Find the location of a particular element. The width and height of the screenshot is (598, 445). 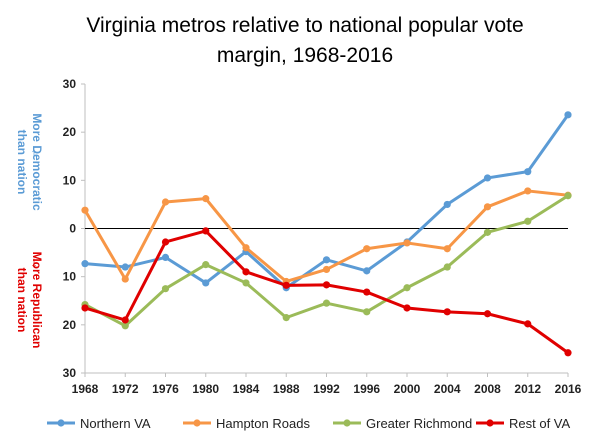

x-tick-label: 1976 is located at coordinates (165, 389).